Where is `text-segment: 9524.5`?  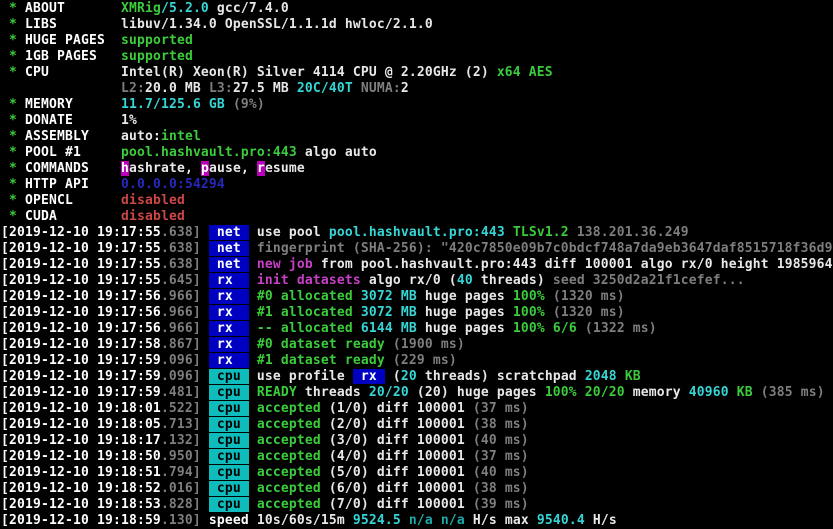 text-segment: 9524.5 is located at coordinates (376, 520).